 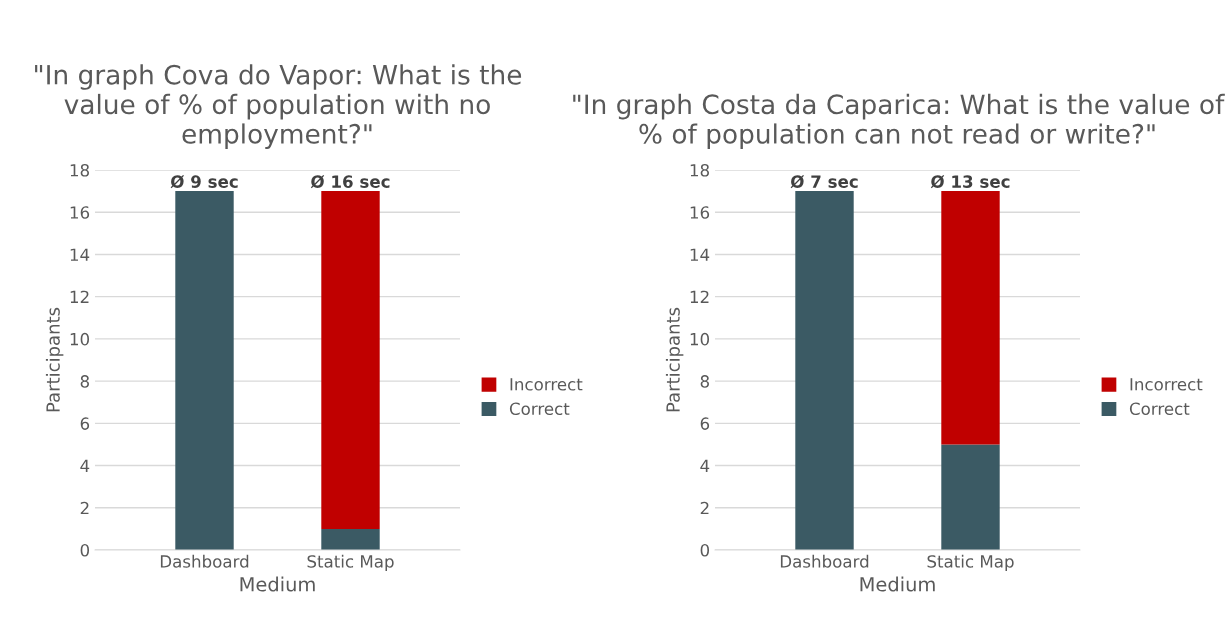 What do you see at coordinates (970, 181) in the screenshot?
I see `total-label: Ø 13 sec` at bounding box center [970, 181].